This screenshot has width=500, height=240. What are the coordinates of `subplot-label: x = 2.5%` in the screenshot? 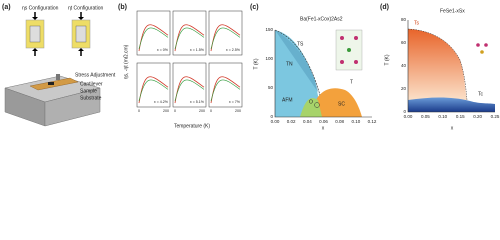 It's located at (233, 50).